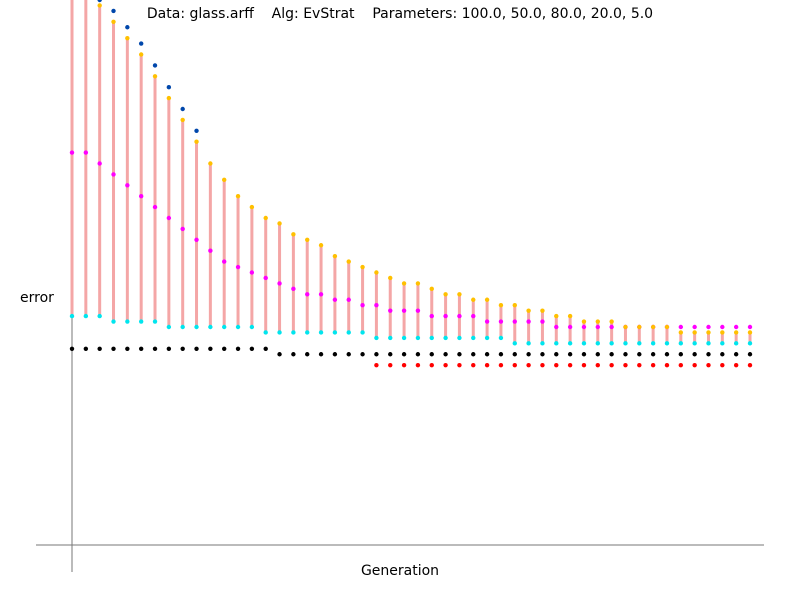 This screenshot has width=800, height=600. Describe the element at coordinates (400, 571) in the screenshot. I see `x-axis-label: Generation` at that location.